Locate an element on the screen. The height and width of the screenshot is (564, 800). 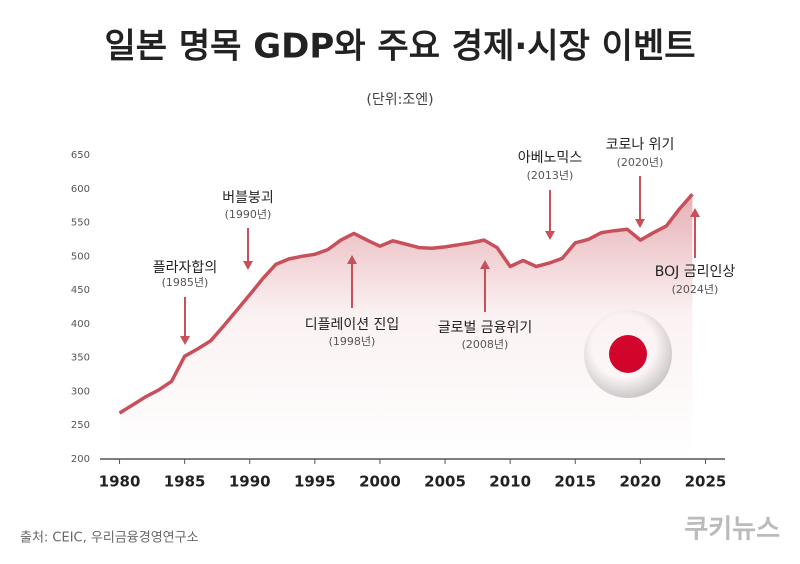
x-tick-label: 2025 is located at coordinates (706, 482).